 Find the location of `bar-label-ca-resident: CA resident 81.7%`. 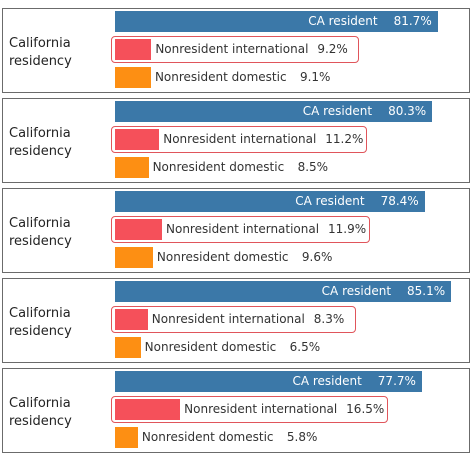

bar-label-ca-resident: CA resident 81.7% is located at coordinates (369, 21).